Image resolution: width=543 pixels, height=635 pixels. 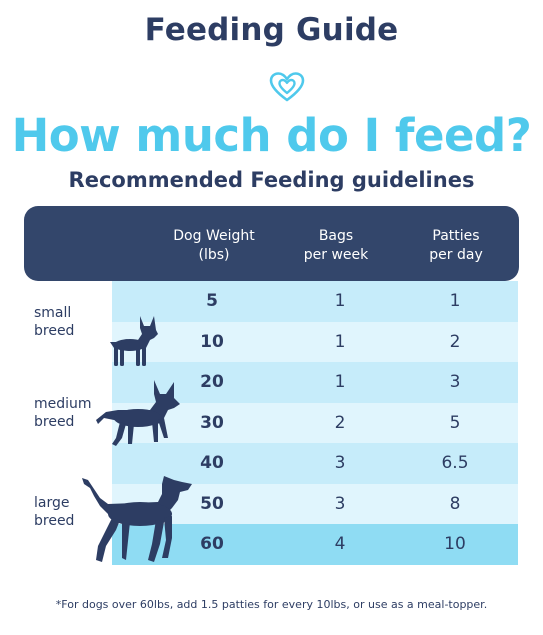 I want to click on table-row: 30 2 5, so click(x=315, y=422).